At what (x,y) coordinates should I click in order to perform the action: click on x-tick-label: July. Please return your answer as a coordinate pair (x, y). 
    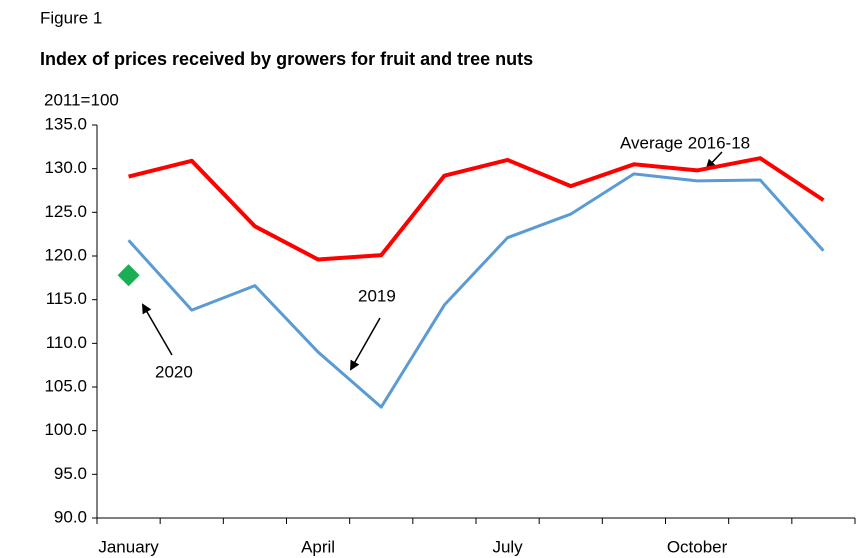
    Looking at the image, I should click on (507, 546).